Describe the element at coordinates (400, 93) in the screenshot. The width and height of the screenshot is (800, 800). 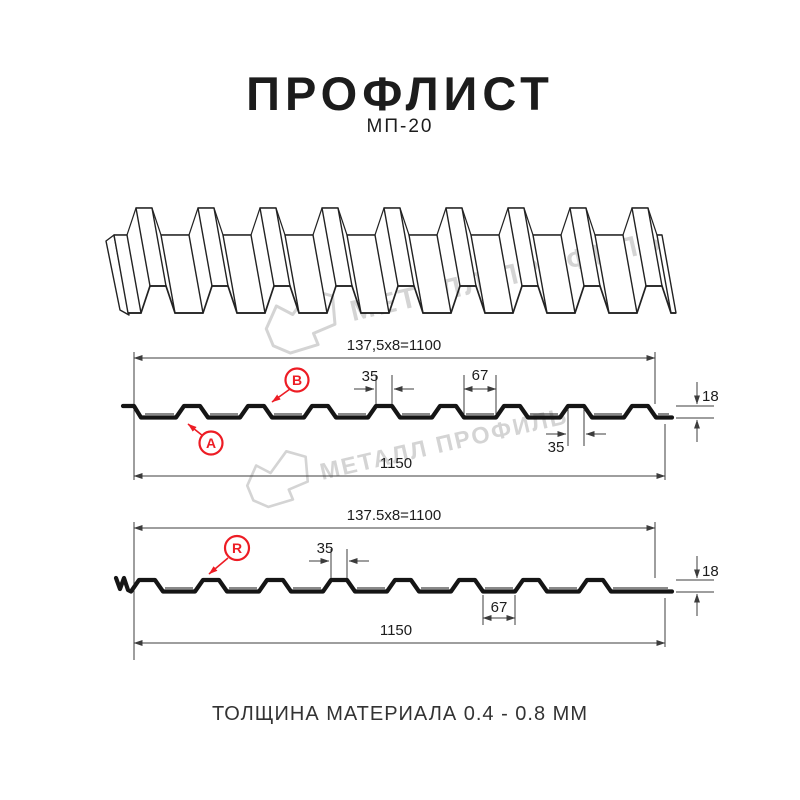
I see `page-title: ПРОФЛИСТ` at that location.